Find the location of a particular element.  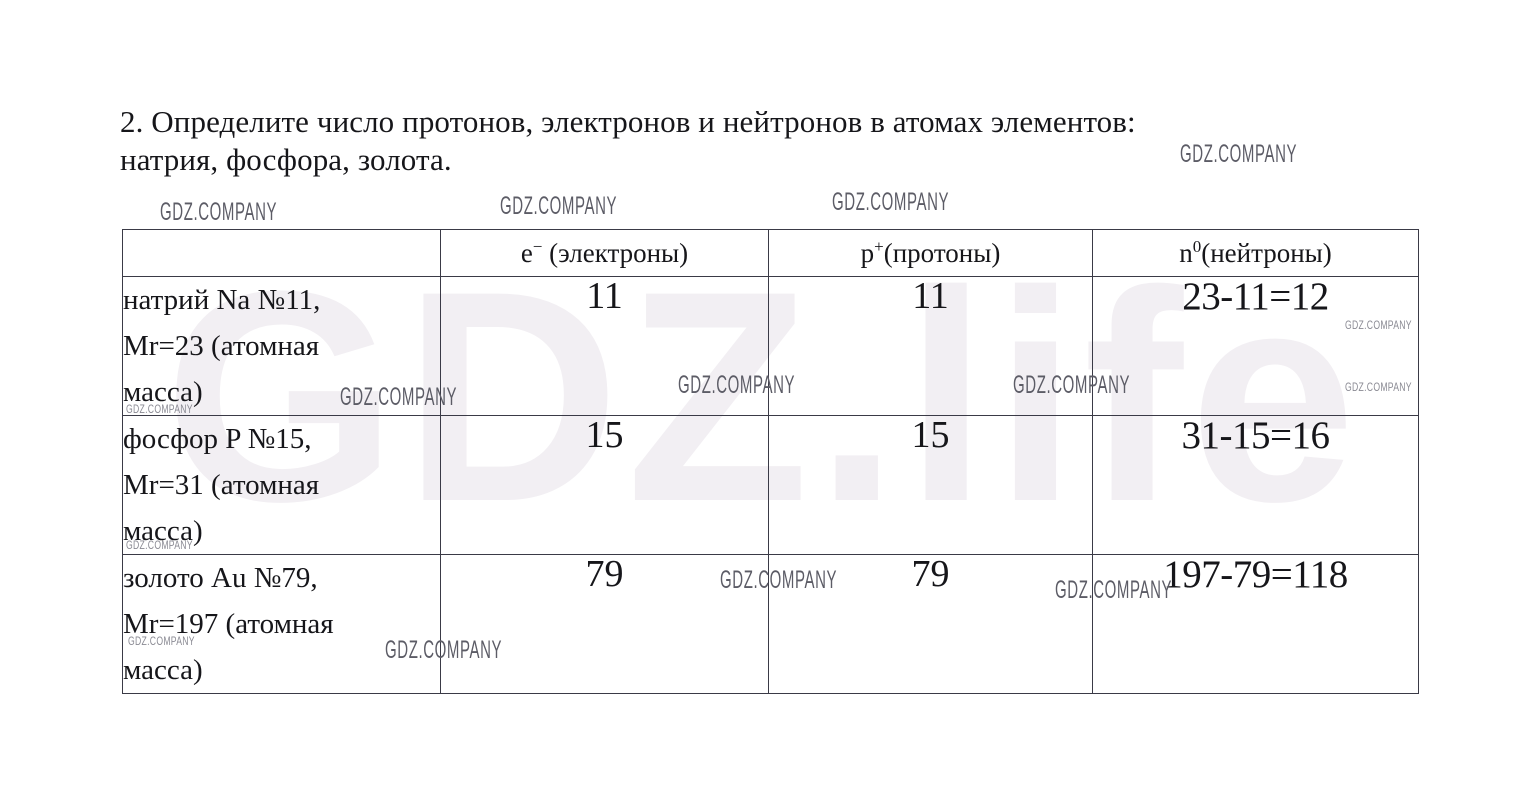

electrons-value: 15 is located at coordinates (604, 485).